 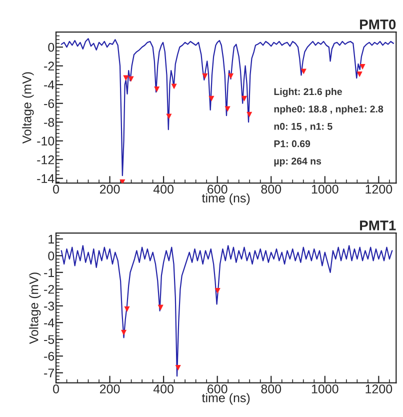 What do you see at coordinates (49, 306) in the screenshot?
I see `y-tick-label: -3` at bounding box center [49, 306].